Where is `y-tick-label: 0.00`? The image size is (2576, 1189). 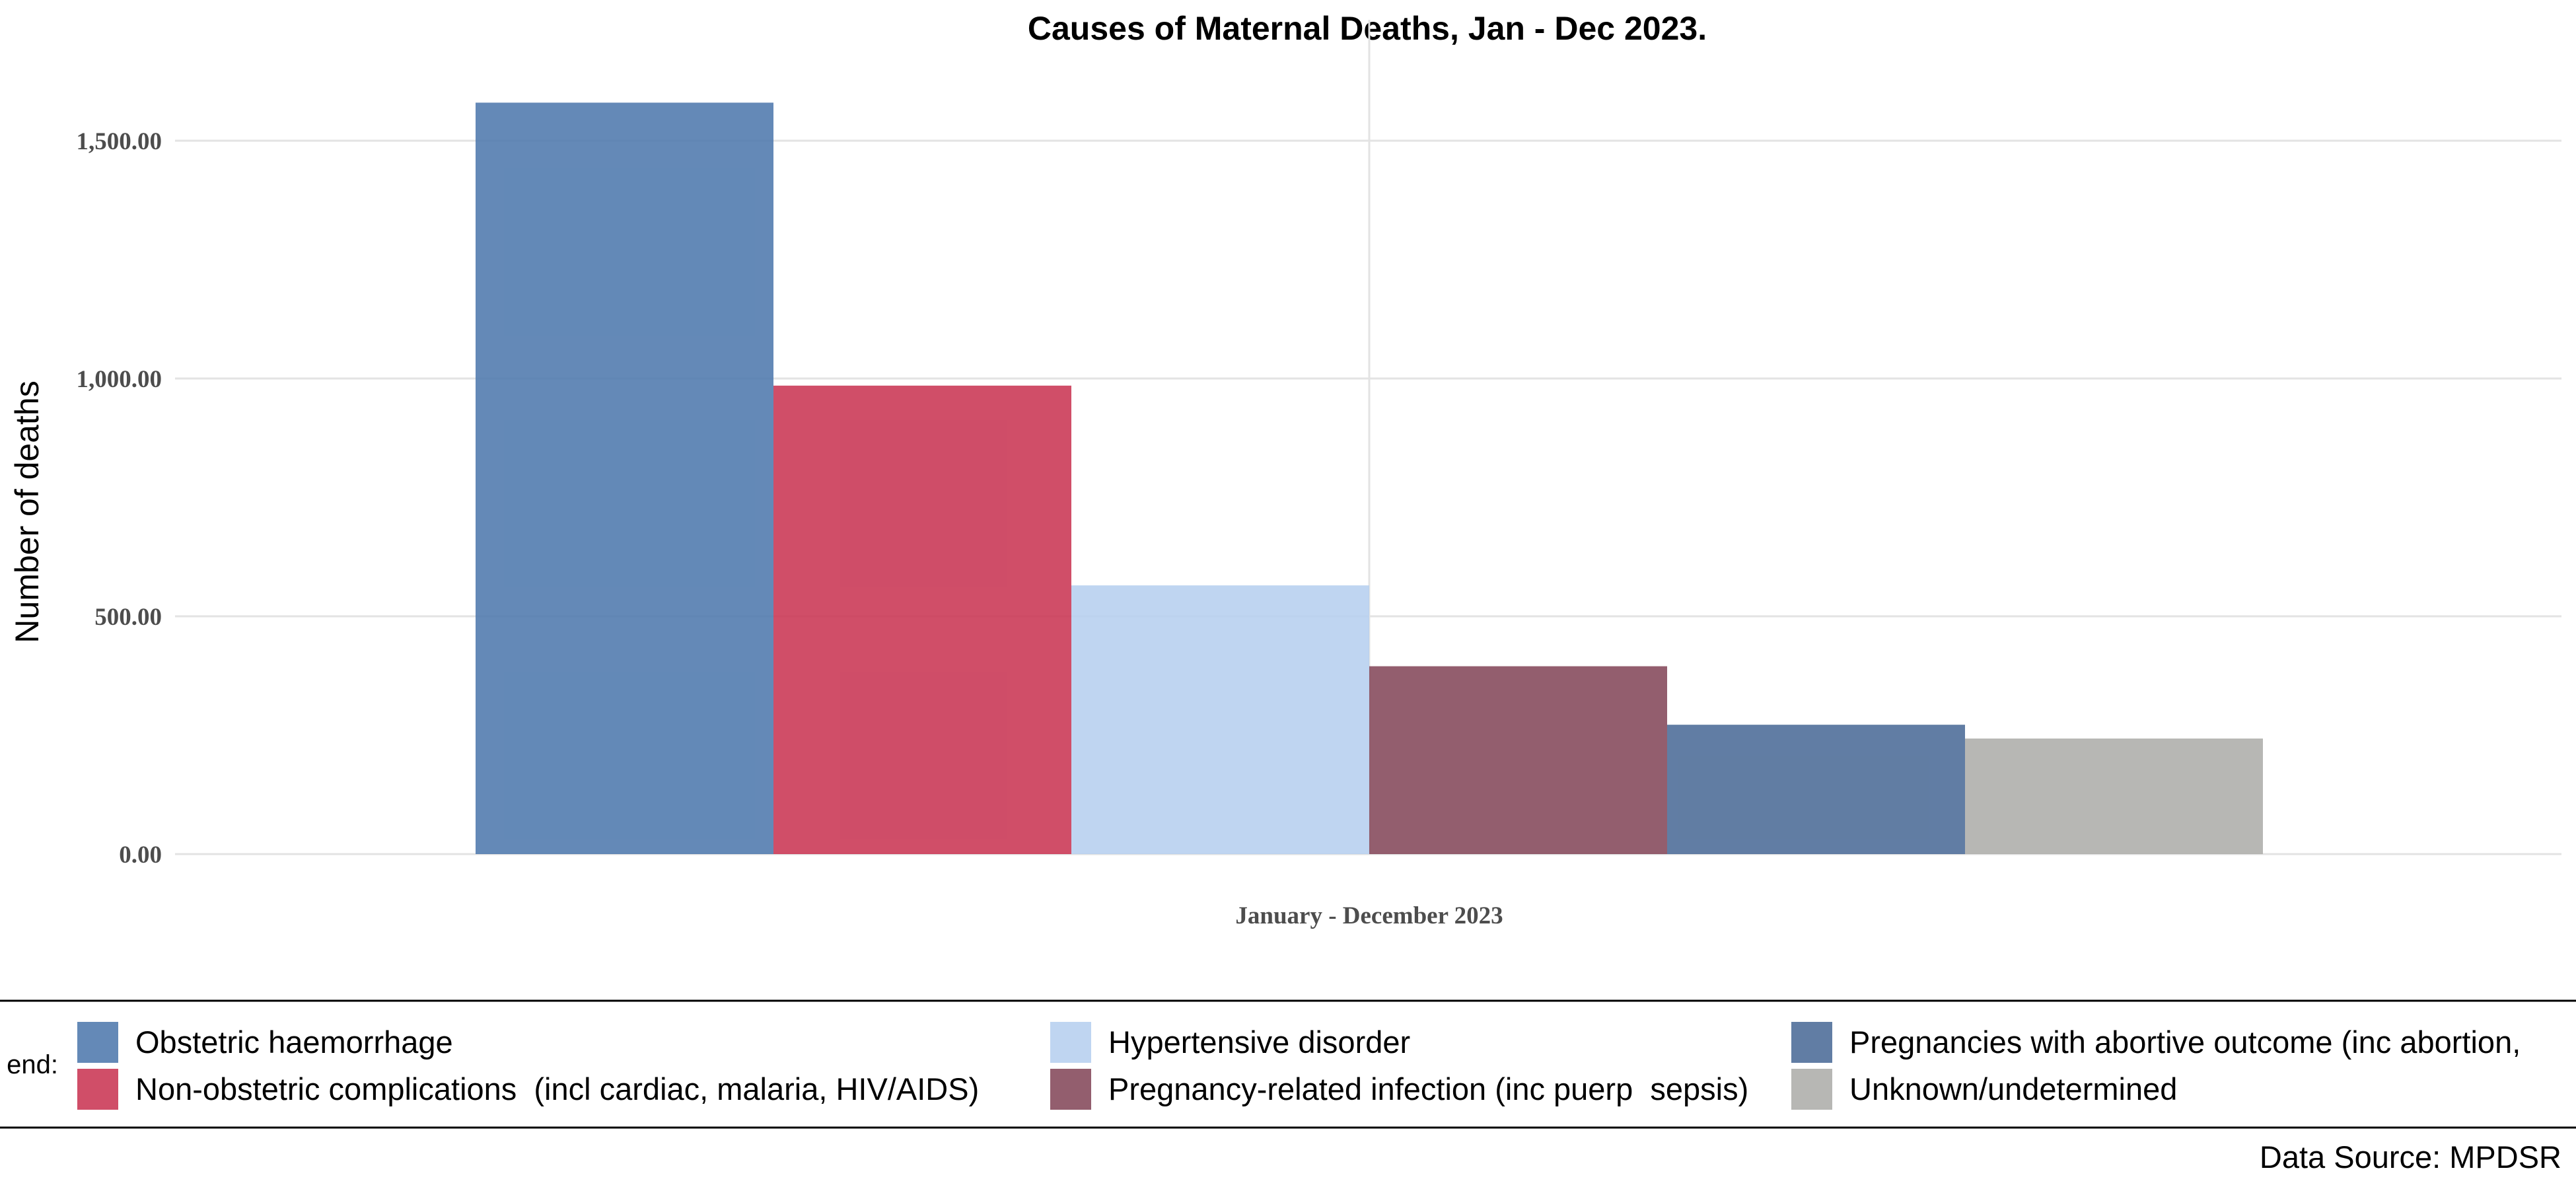 y-tick-label: 0.00 is located at coordinates (141, 855).